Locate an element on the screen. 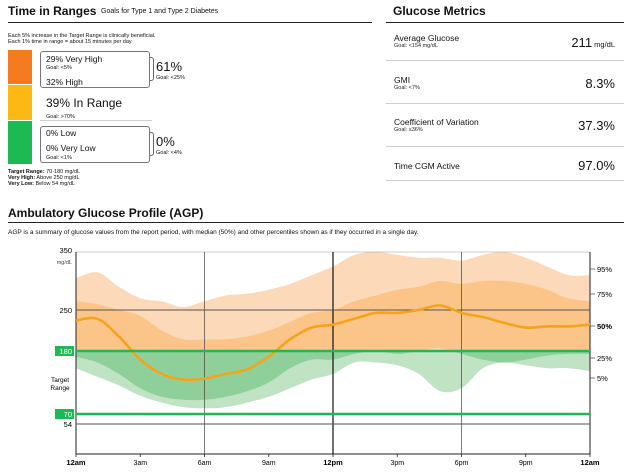 The height and width of the screenshot is (476, 631). avg-glucose-value: 211 mg/dL is located at coordinates (593, 42).